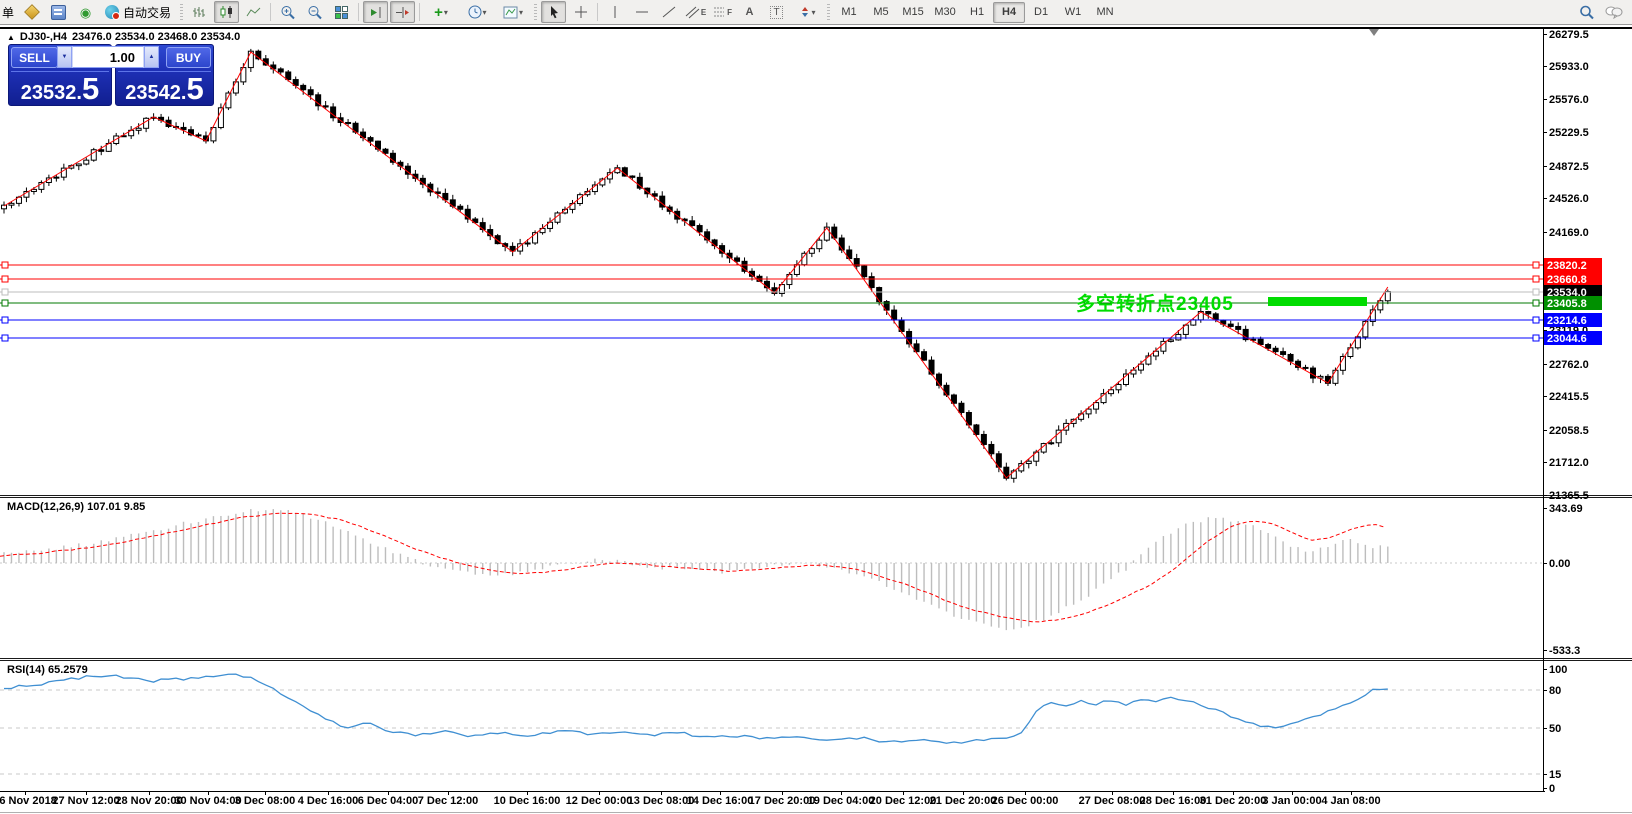 Image resolution: width=1632 pixels, height=814 pixels. Describe the element at coordinates (1567, 321) in the screenshot. I see `svg-text: 23214.6` at that location.